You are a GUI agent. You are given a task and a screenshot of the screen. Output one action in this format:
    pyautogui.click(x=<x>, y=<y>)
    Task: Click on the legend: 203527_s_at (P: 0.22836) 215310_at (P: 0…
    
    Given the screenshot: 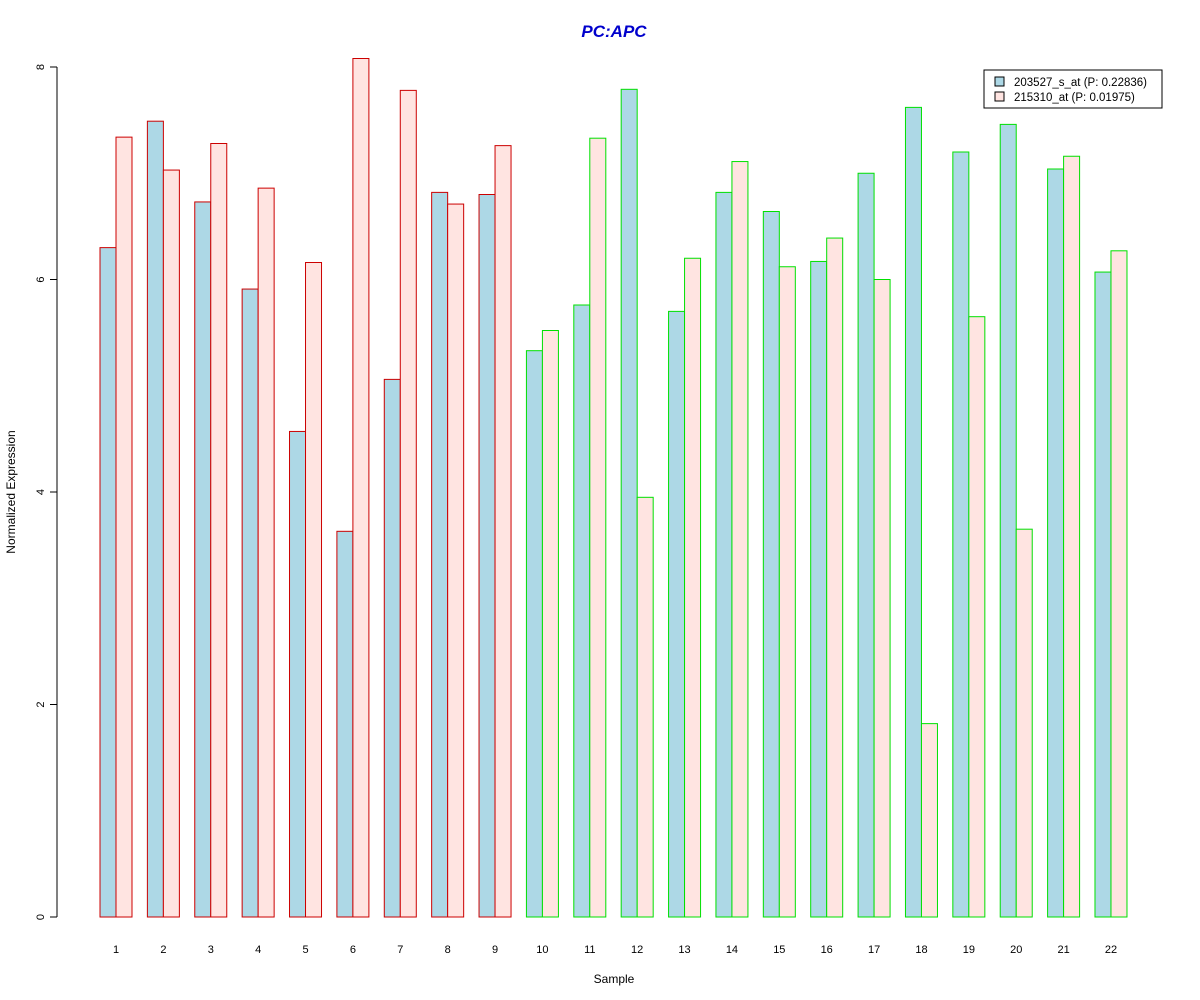 What is the action you would take?
    pyautogui.click(x=1073, y=89)
    